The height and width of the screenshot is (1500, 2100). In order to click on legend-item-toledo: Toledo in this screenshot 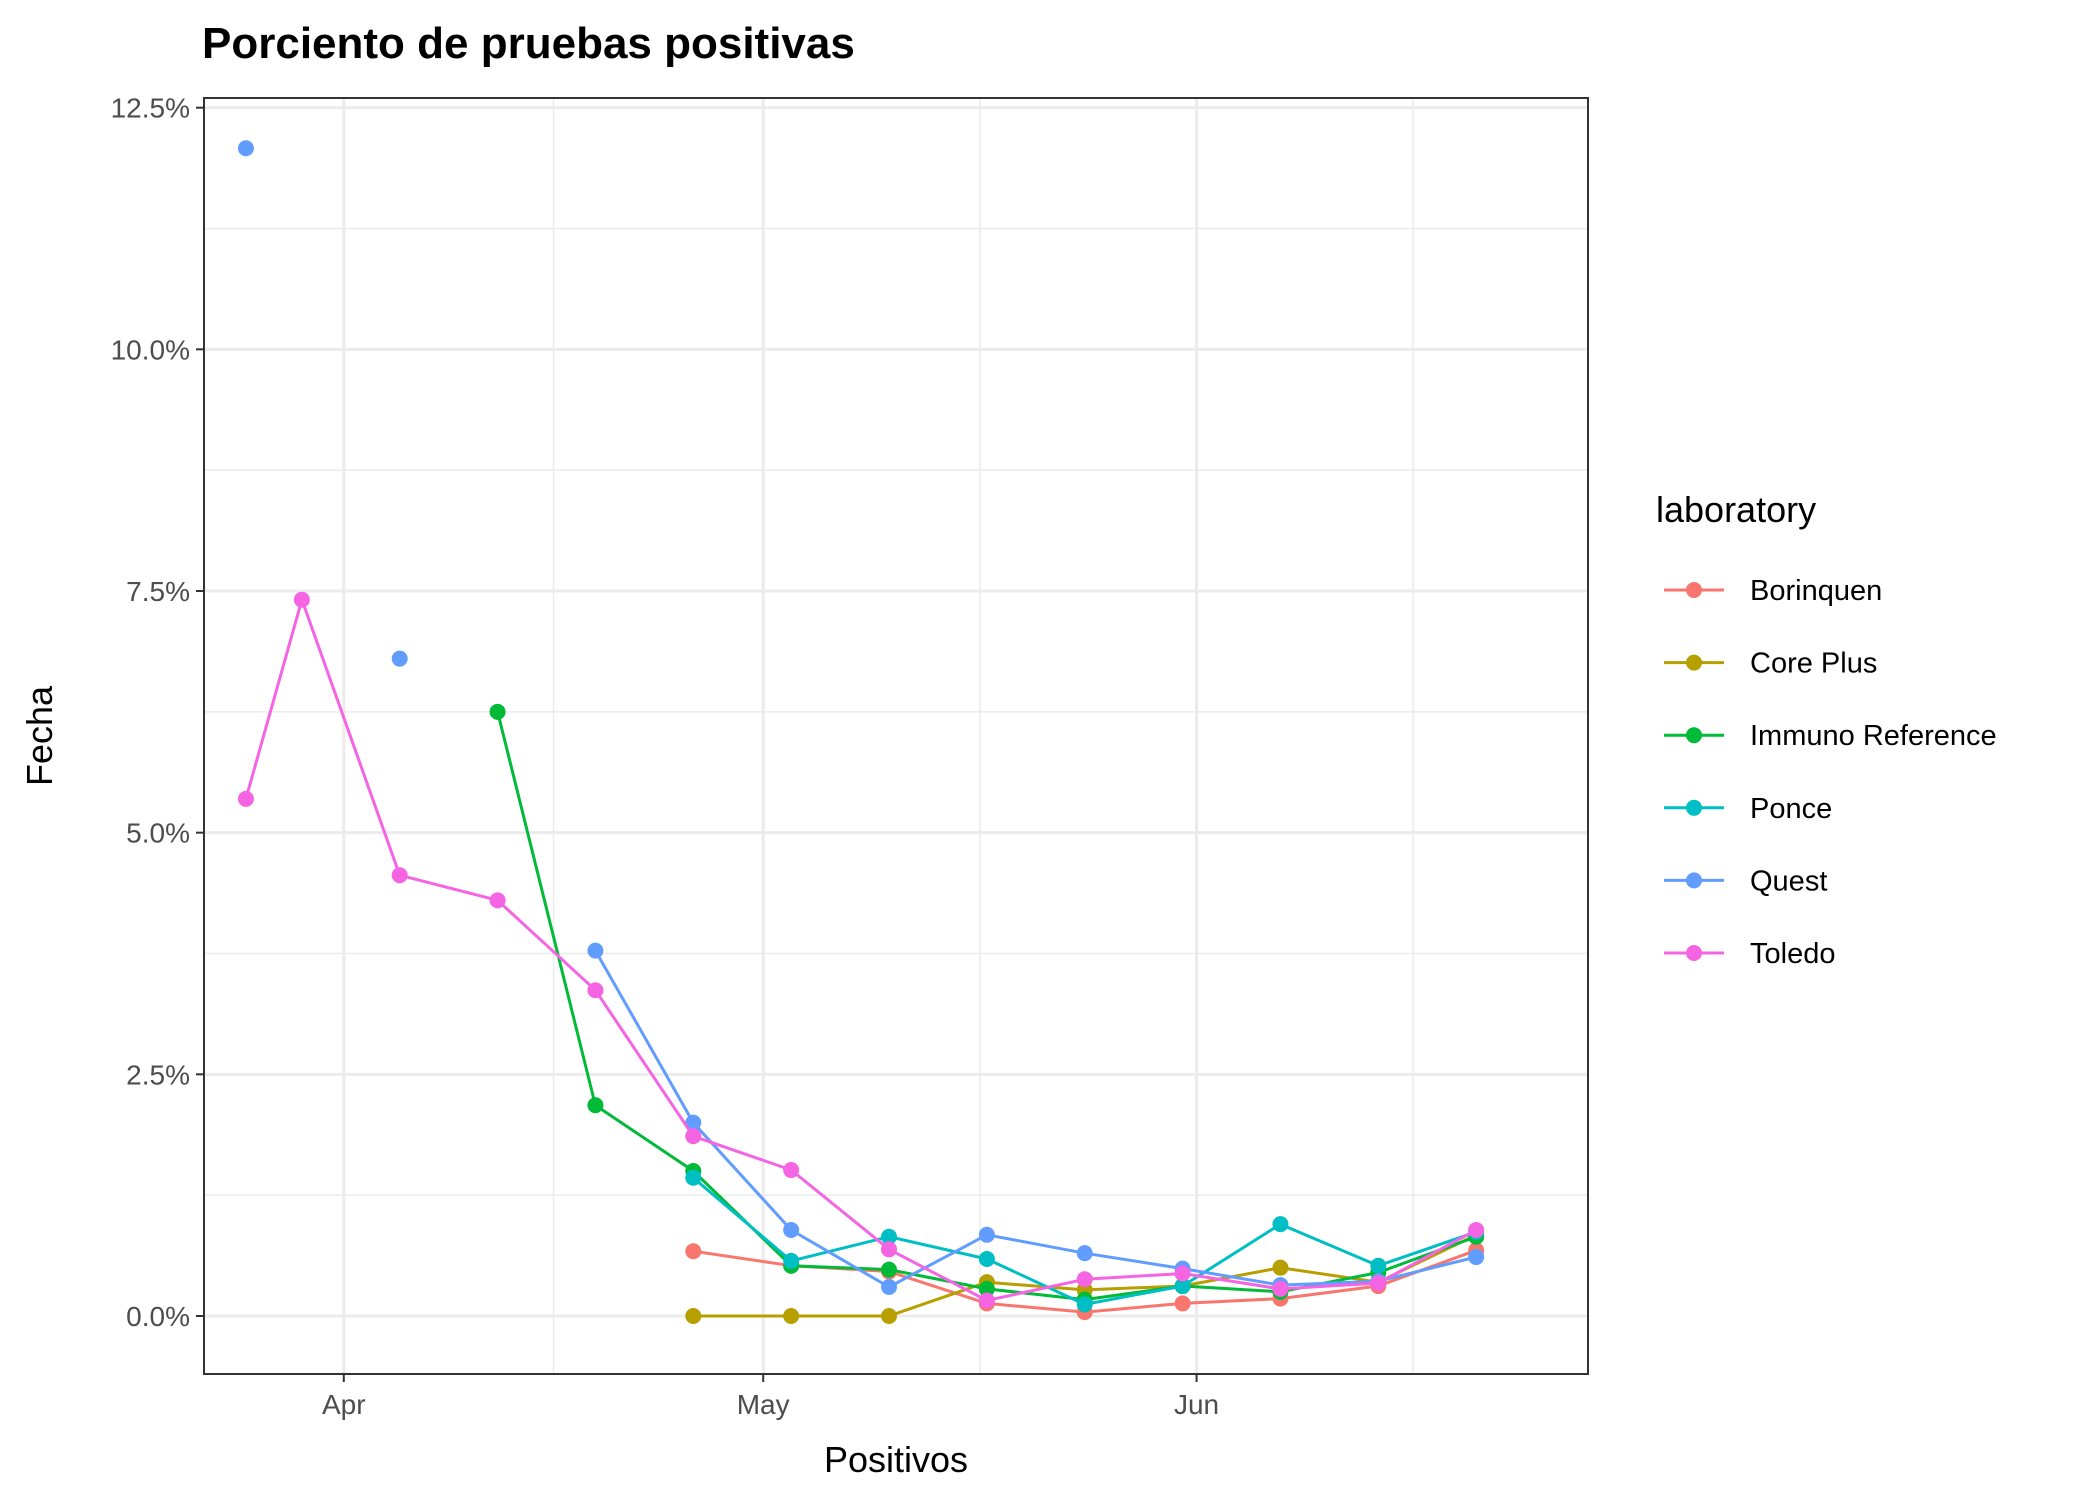, I will do `click(1749, 954)`.